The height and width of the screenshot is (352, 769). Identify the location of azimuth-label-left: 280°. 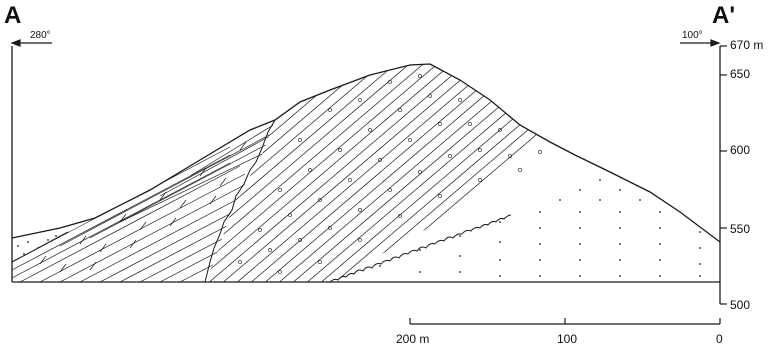
(40, 35).